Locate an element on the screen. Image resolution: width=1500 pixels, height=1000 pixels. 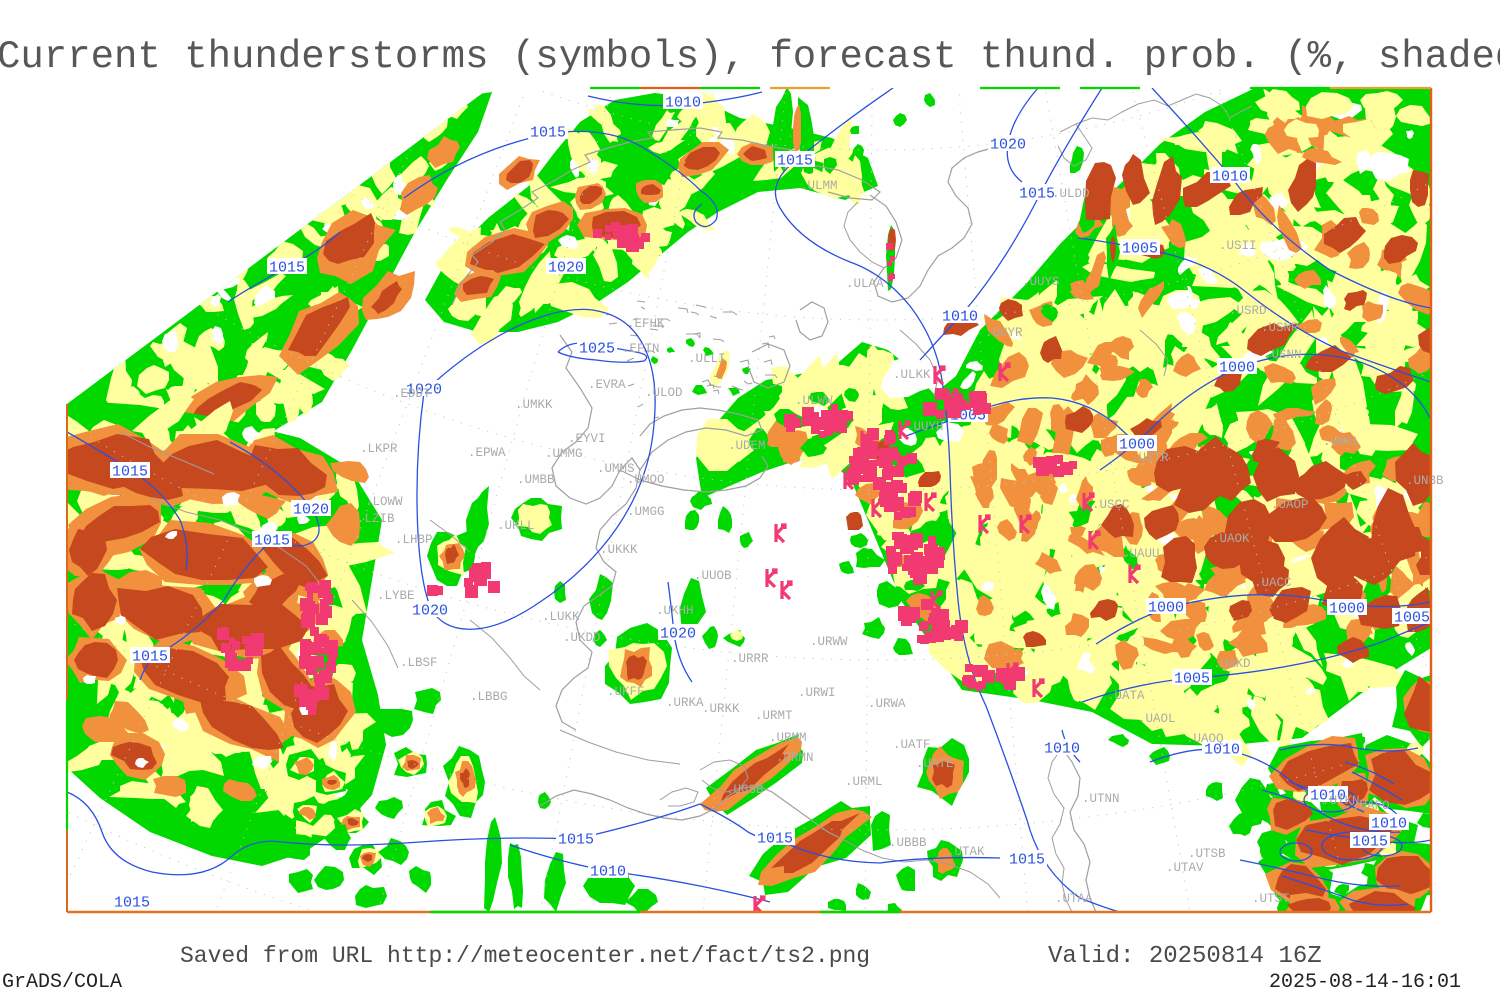
svg-text: .USNR is located at coordinates (1280, 328).